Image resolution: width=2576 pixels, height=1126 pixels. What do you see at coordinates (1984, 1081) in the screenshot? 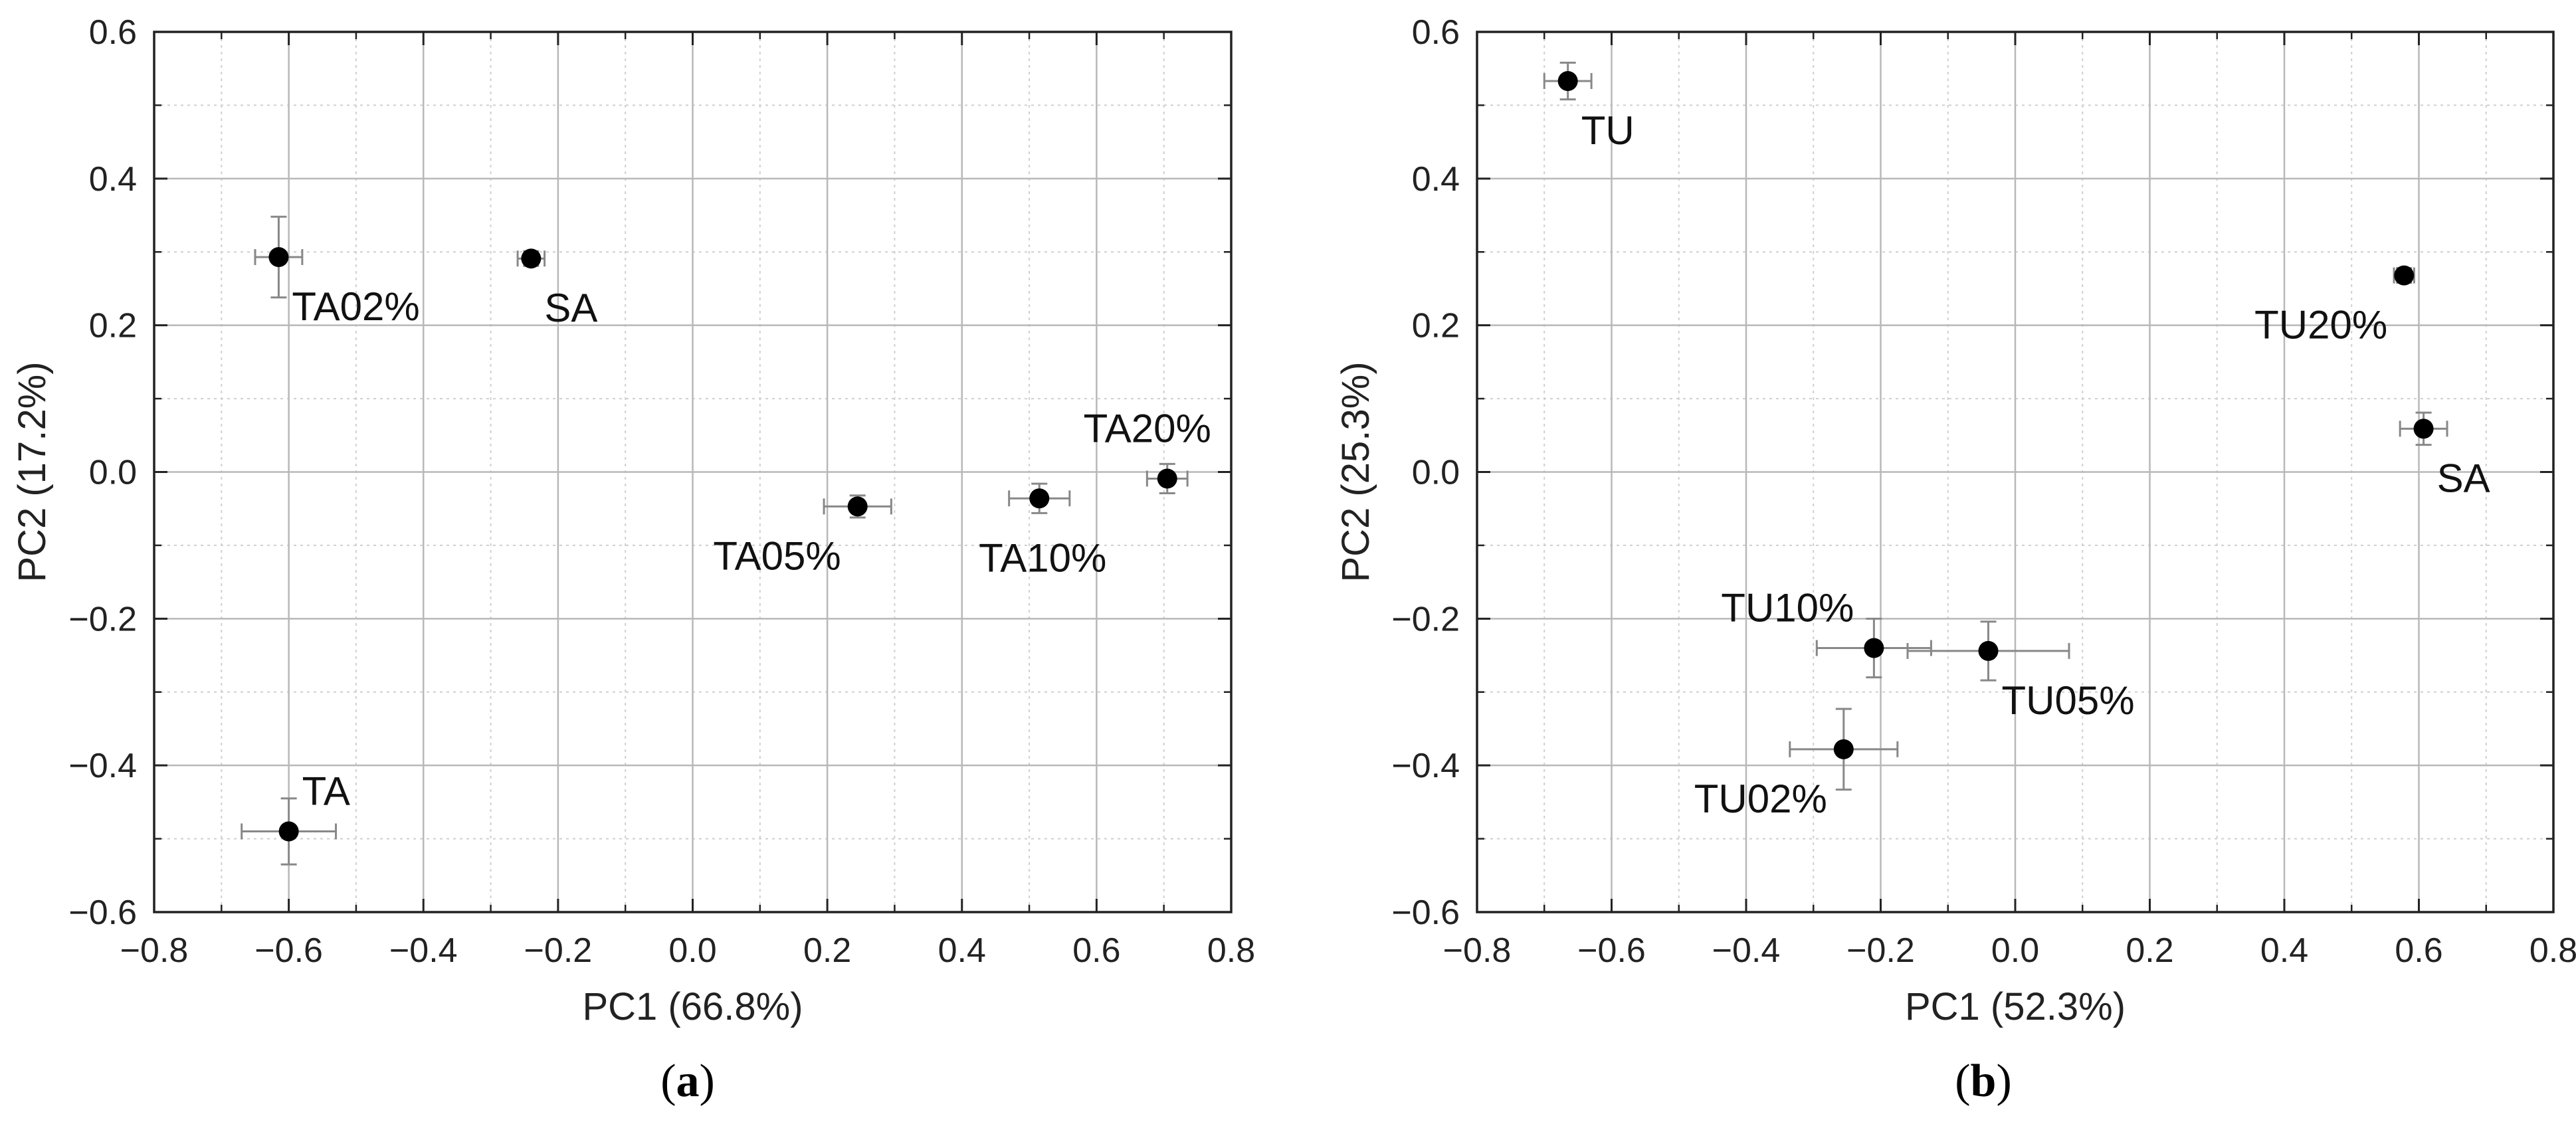
I see `panel-label-b: (b)` at bounding box center [1984, 1081].